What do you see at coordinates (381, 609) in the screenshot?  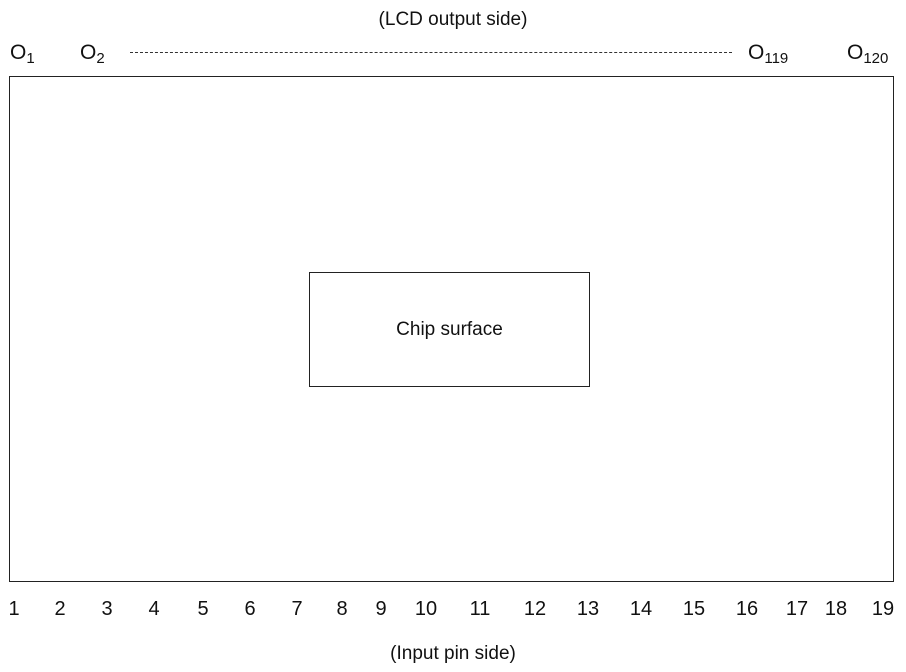 I see `input-pin-9: 9` at bounding box center [381, 609].